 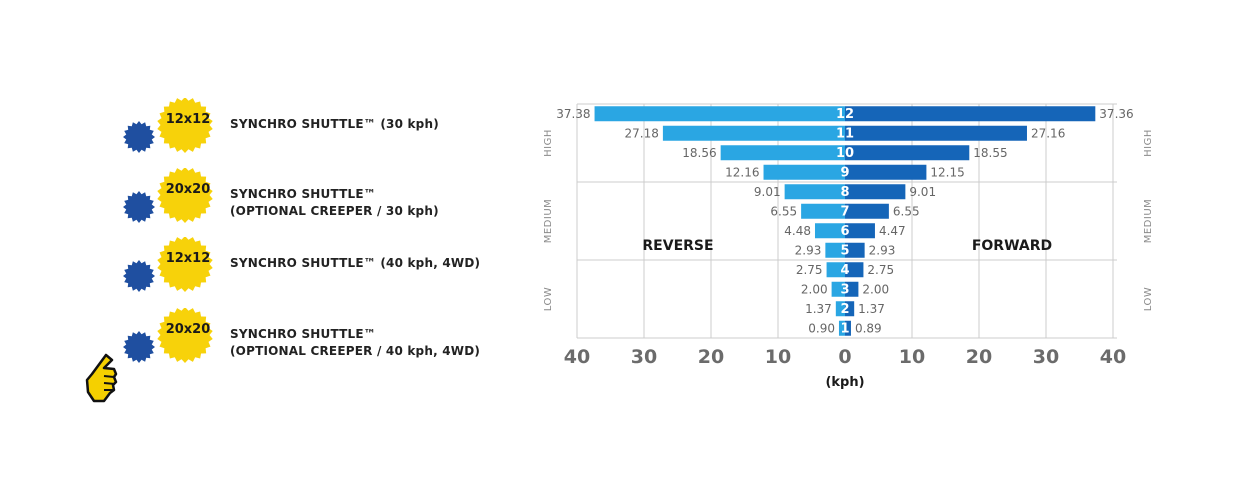 I want to click on x-axis-label: (kph), so click(x=844, y=382).